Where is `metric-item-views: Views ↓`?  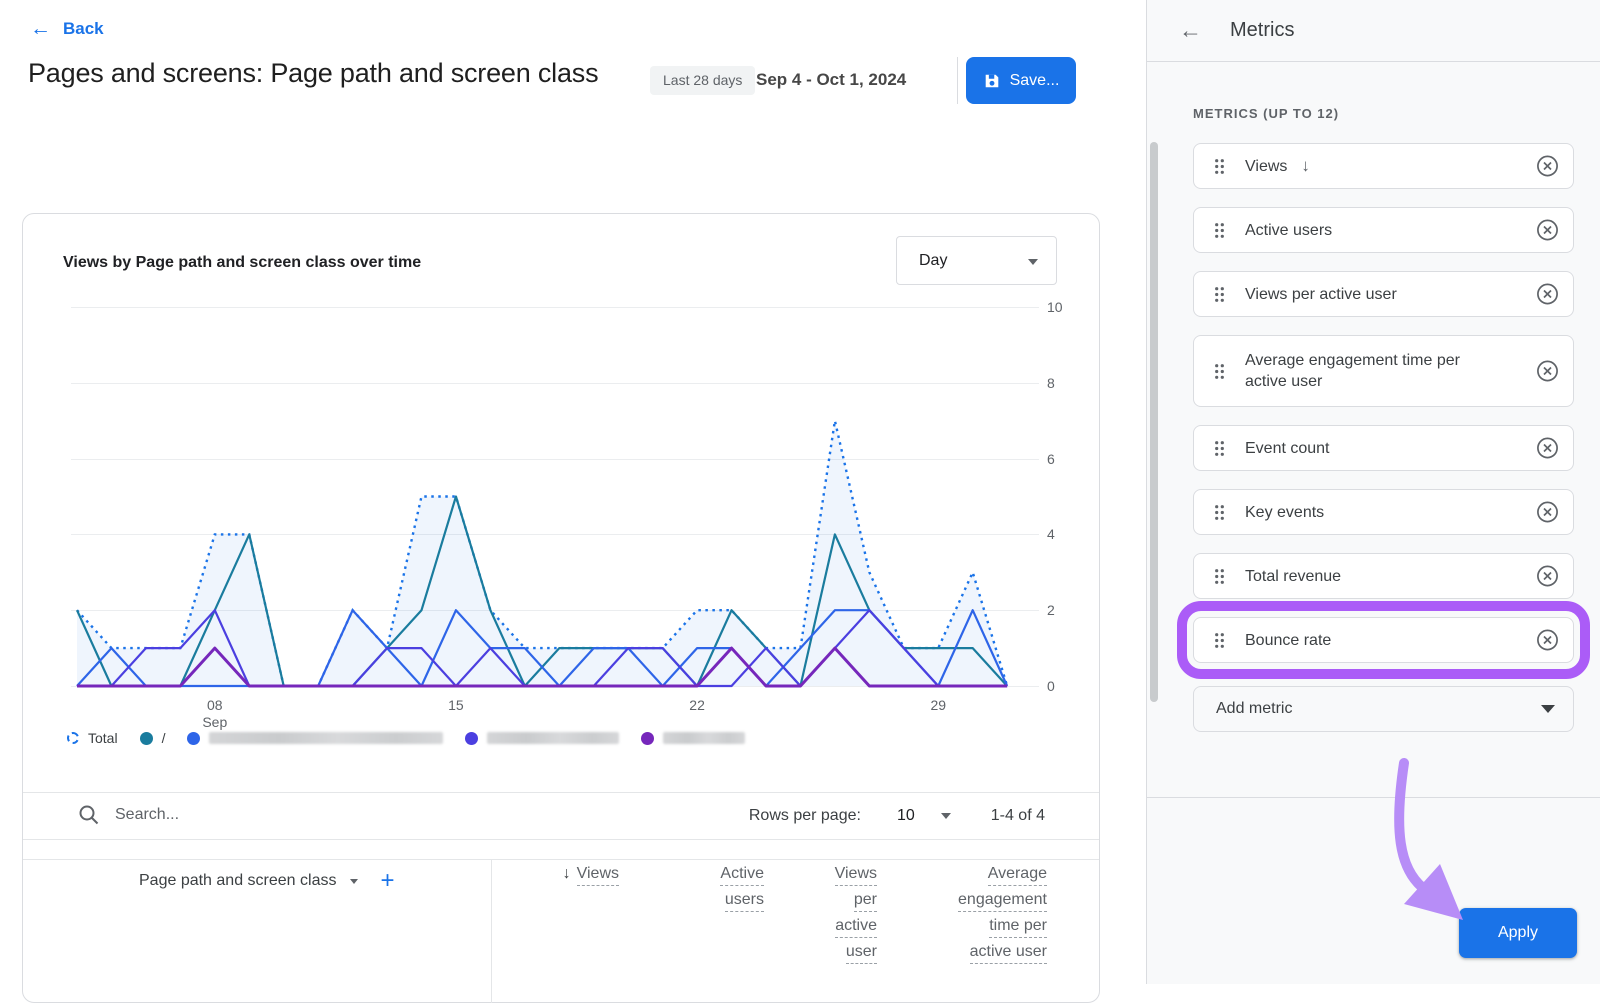 metric-item-views: Views ↓ is located at coordinates (1383, 166).